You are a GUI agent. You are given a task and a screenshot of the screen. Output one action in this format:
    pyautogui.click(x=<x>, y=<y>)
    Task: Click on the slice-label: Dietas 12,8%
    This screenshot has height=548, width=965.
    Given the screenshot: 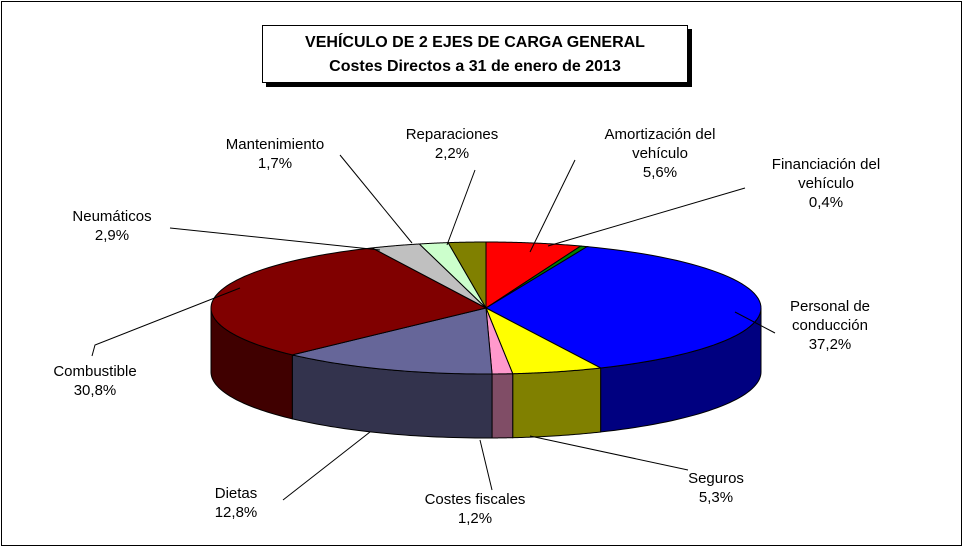 What is the action you would take?
    pyautogui.click(x=236, y=503)
    